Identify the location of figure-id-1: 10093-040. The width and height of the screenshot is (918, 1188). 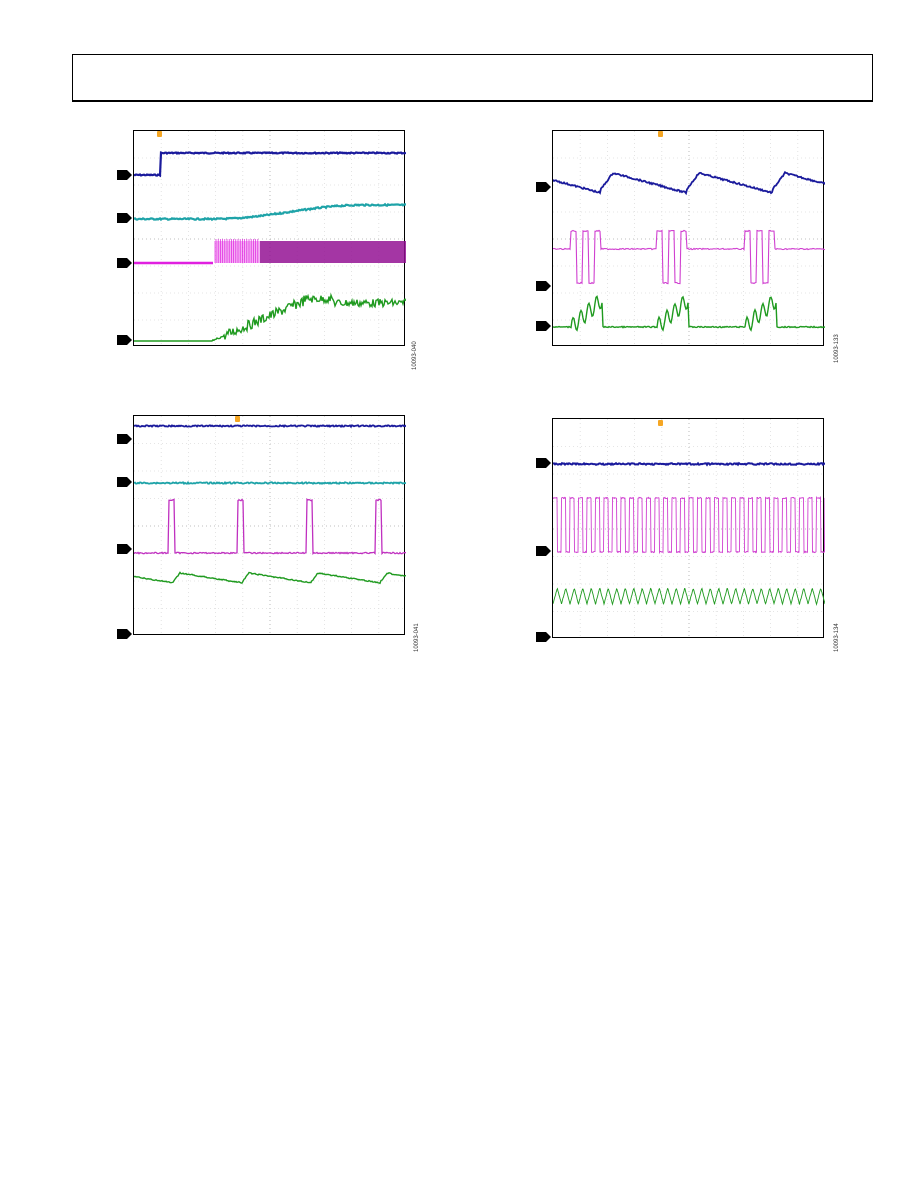
(415, 355).